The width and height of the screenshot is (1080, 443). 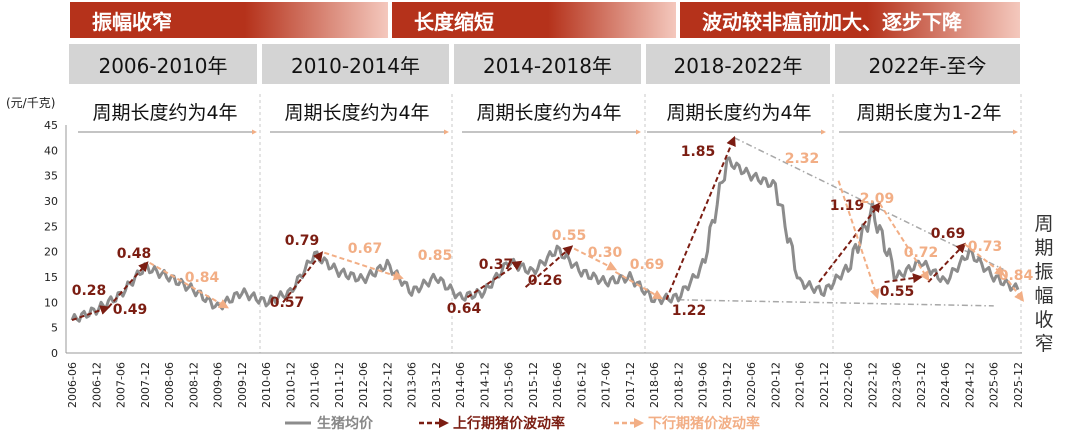 What do you see at coordinates (434, 423) in the screenshot?
I see `legend-up-swatch` at bounding box center [434, 423].